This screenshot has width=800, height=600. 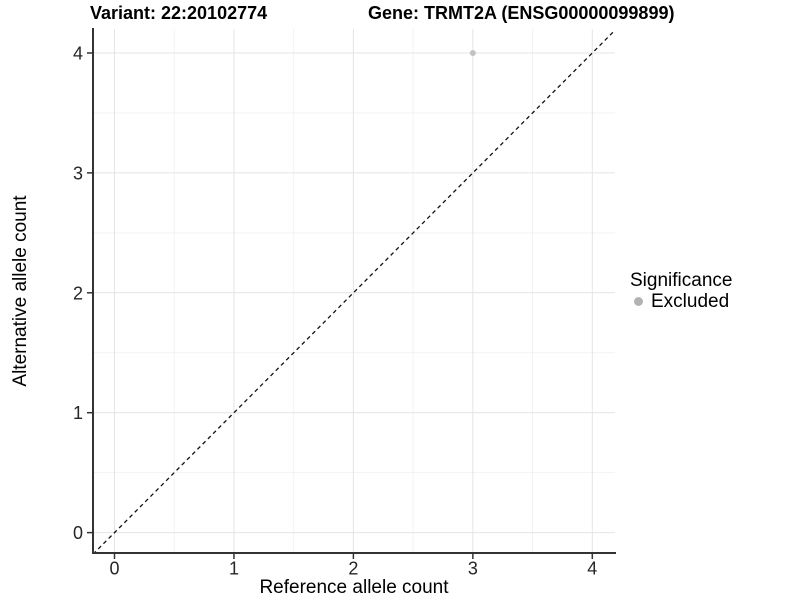 I want to click on legend: Significance Excluded, so click(x=681, y=291).